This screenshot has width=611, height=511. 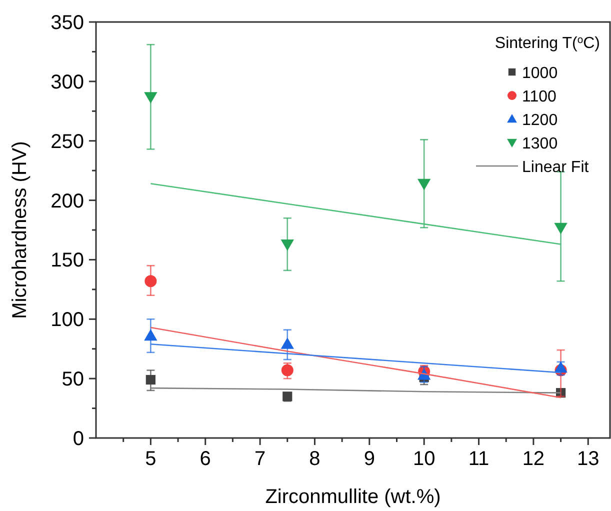 What do you see at coordinates (150, 459) in the screenshot?
I see `x-tick-label: 5` at bounding box center [150, 459].